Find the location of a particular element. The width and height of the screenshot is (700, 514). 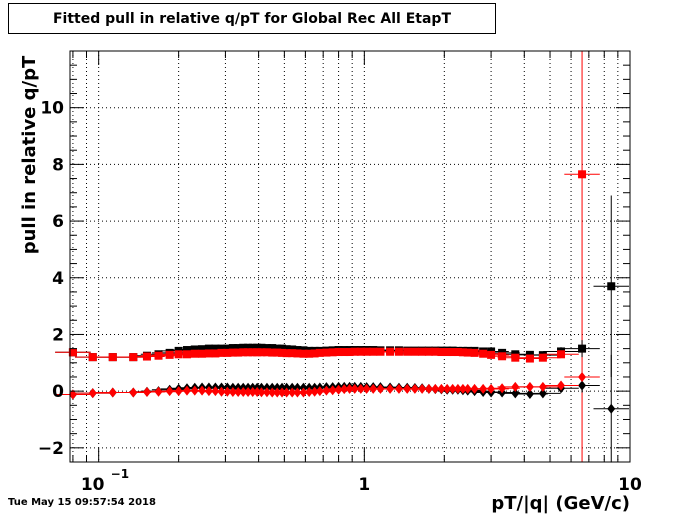

x-tick-label: 1 is located at coordinates (364, 485).